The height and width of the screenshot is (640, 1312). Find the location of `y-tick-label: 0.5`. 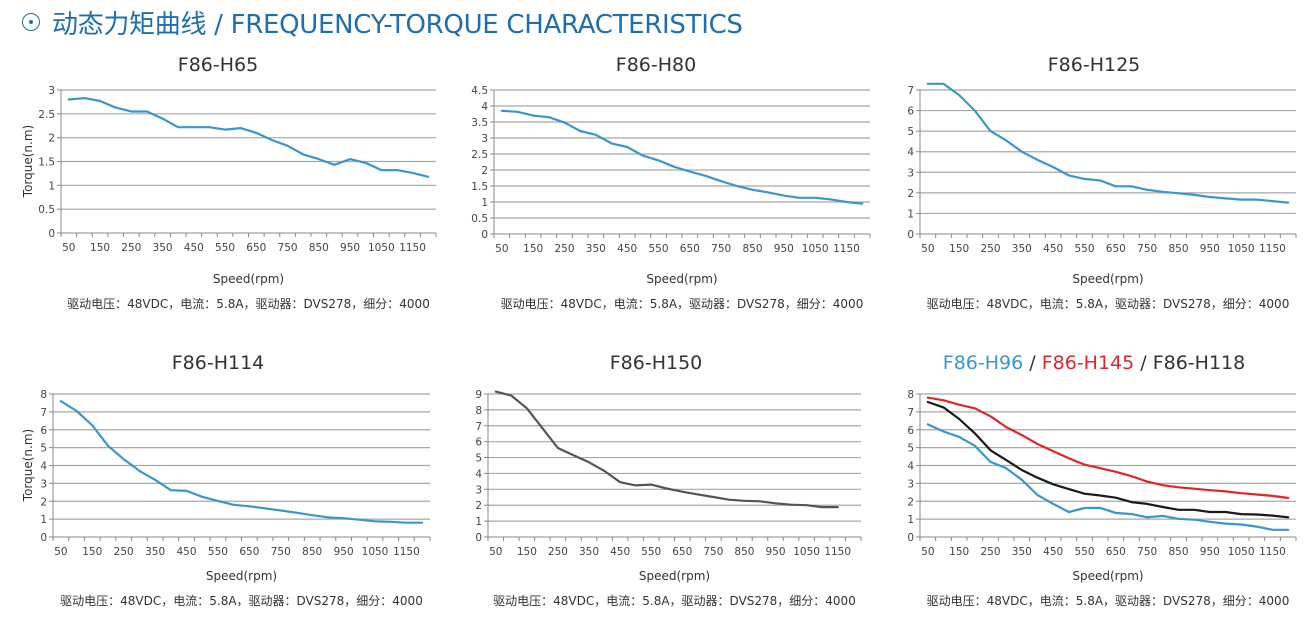

y-tick-label: 0.5 is located at coordinates (46, 210).